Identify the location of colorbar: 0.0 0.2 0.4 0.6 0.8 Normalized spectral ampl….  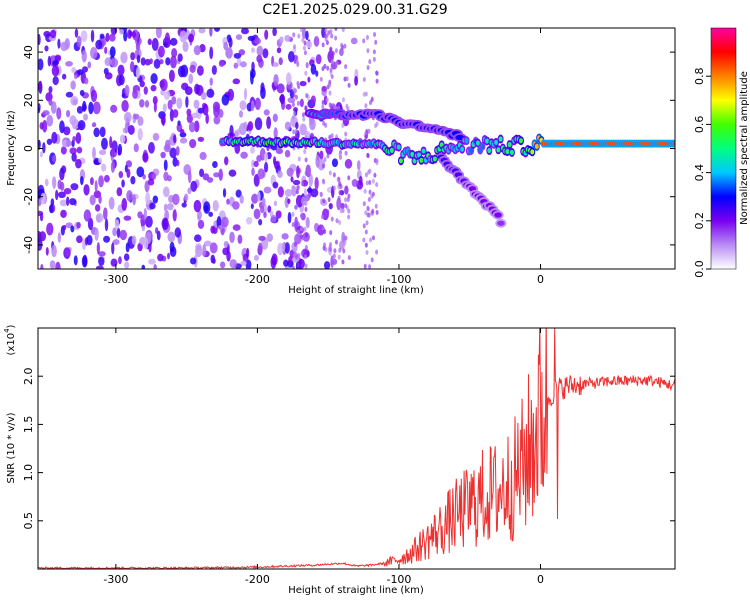
(721, 152).